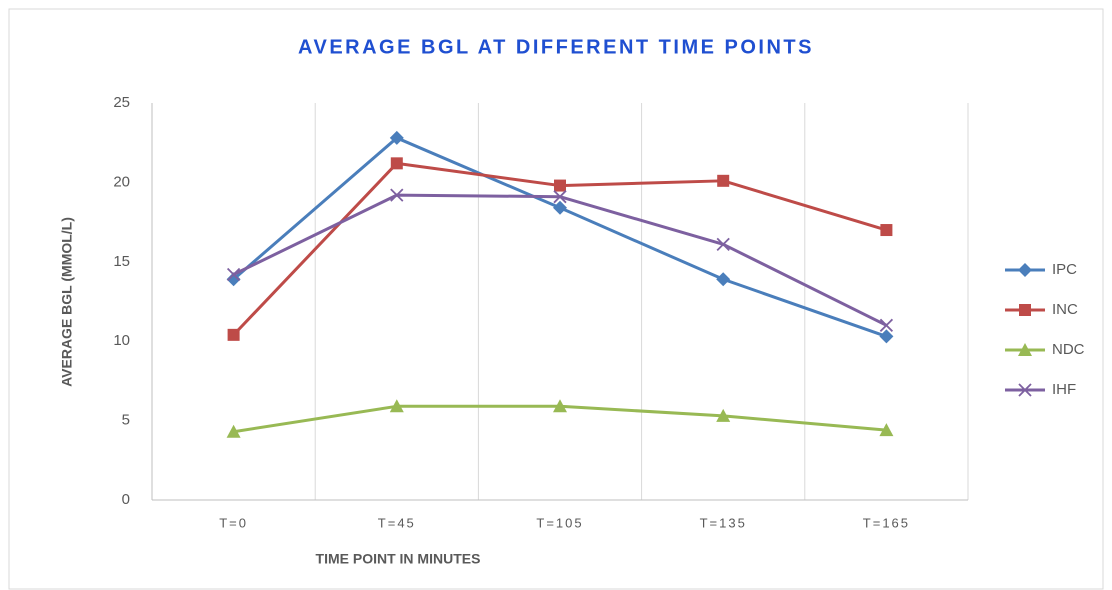 Image resolution: width=1112 pixels, height=590 pixels. Describe the element at coordinates (1065, 309) in the screenshot. I see `legend-label: INC` at that location.